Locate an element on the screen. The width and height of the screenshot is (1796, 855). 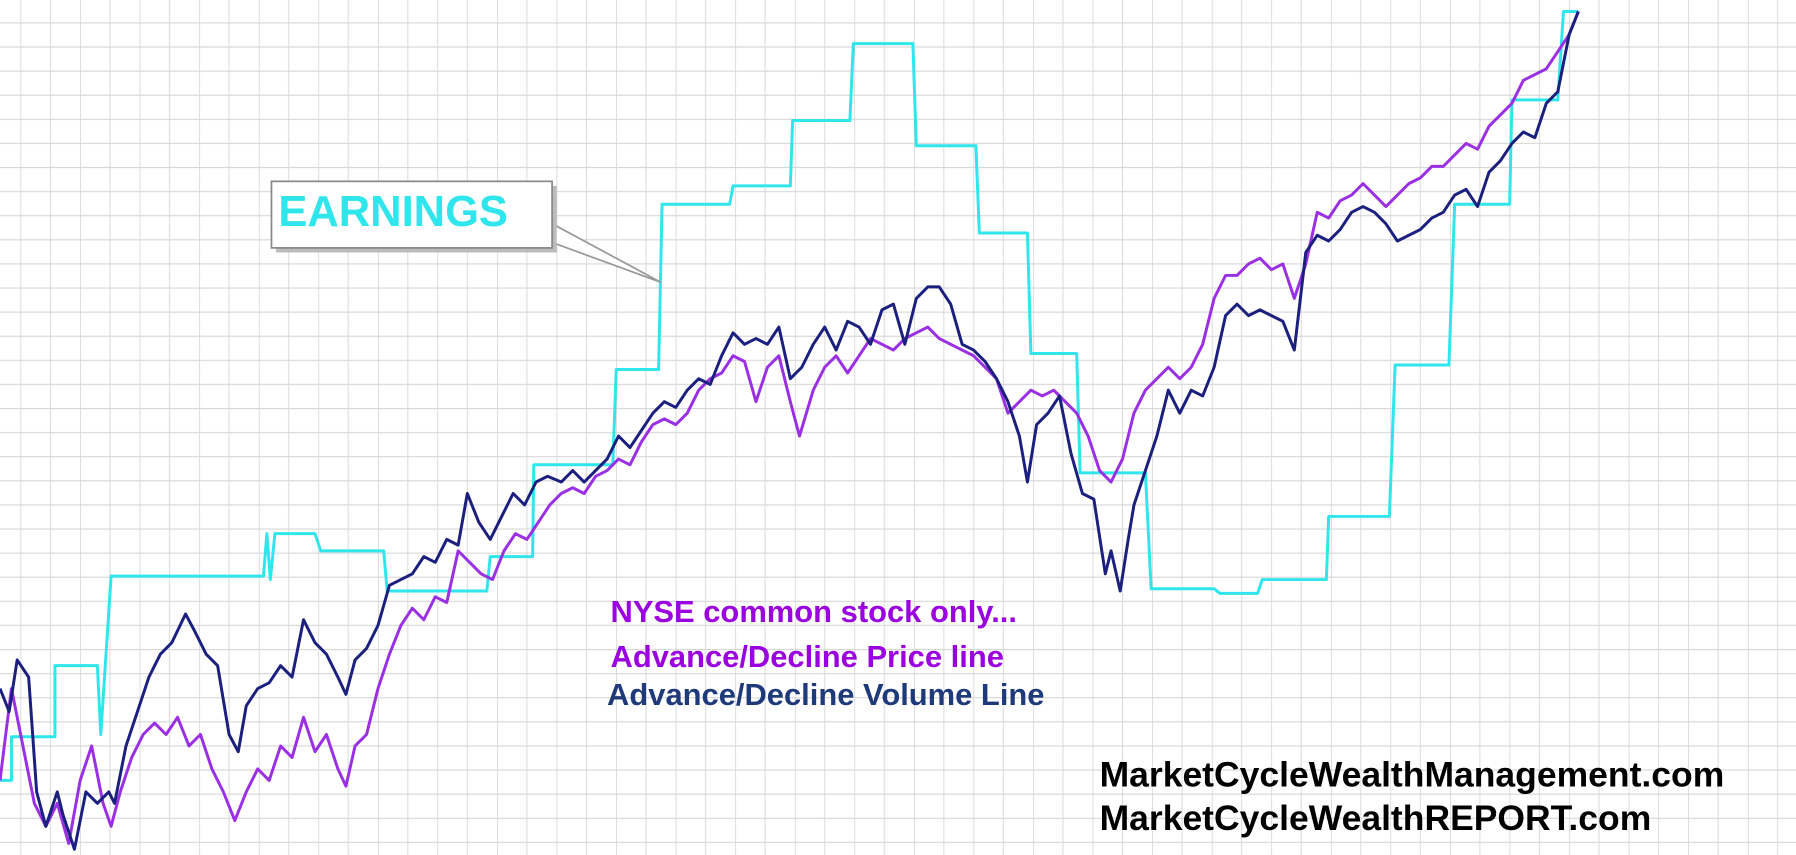
earnings-label: EARNINGS is located at coordinates (393, 212).